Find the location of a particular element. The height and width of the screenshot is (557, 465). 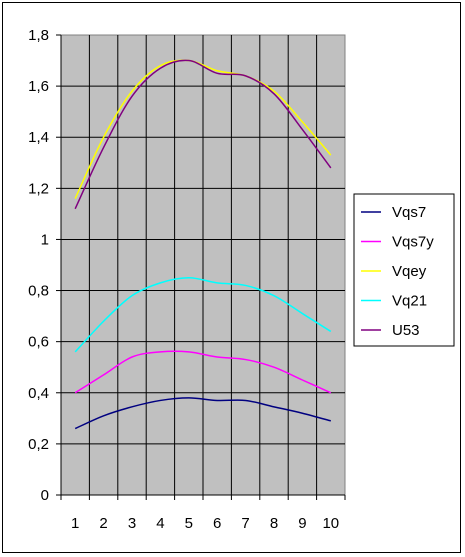

y-tick-label: 1,2 is located at coordinates (38, 188).